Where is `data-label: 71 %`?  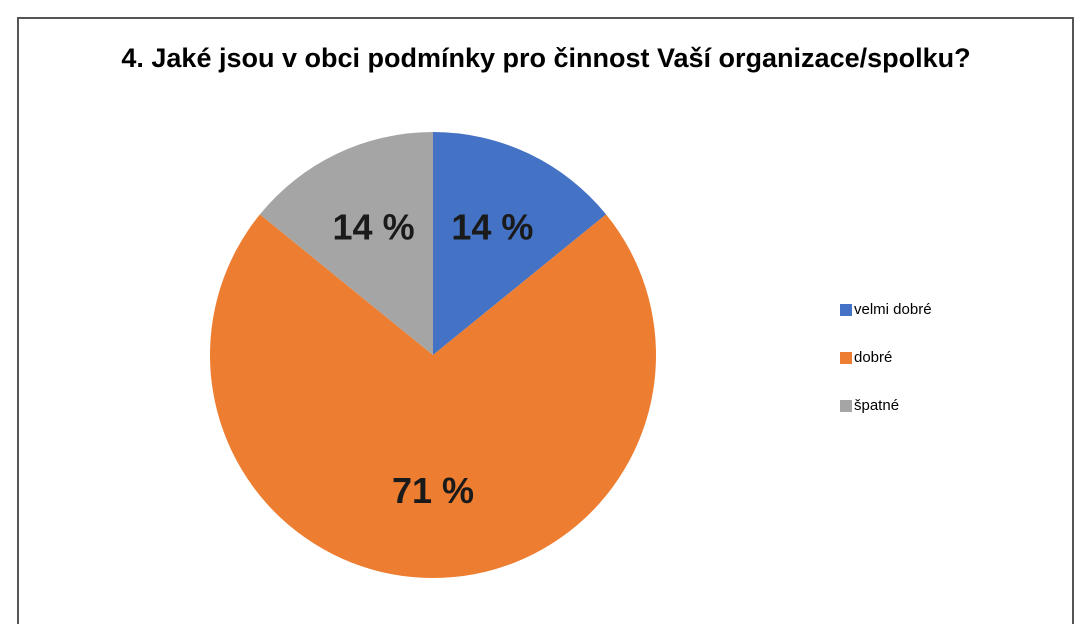
data-label: 71 % is located at coordinates (433, 490).